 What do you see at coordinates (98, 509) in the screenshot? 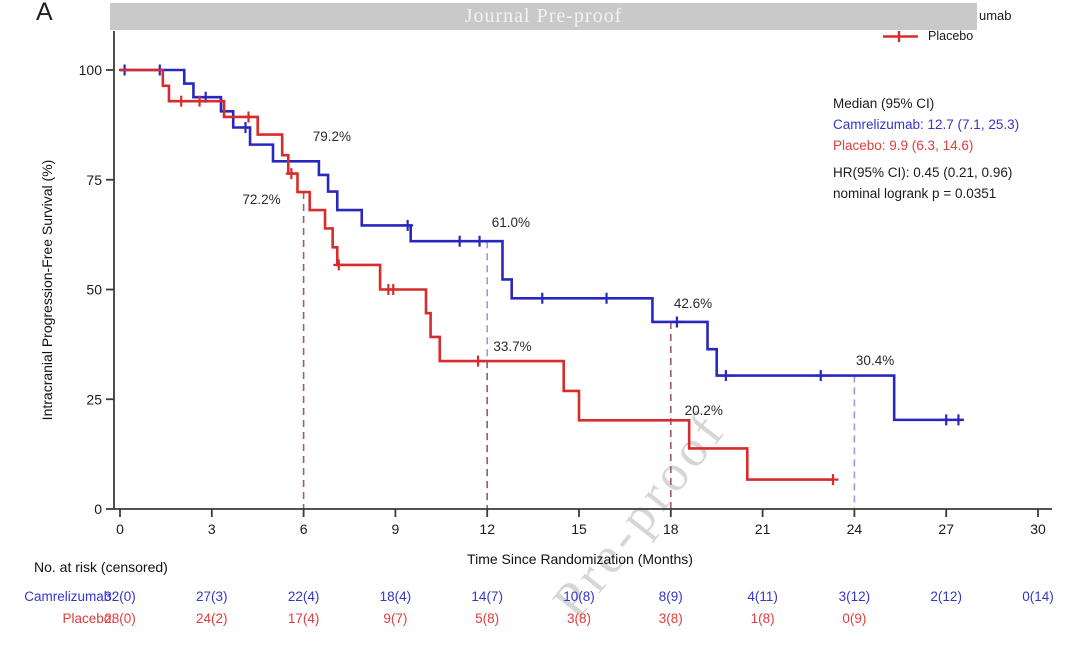
I see `y-tick-label: 0` at bounding box center [98, 509].